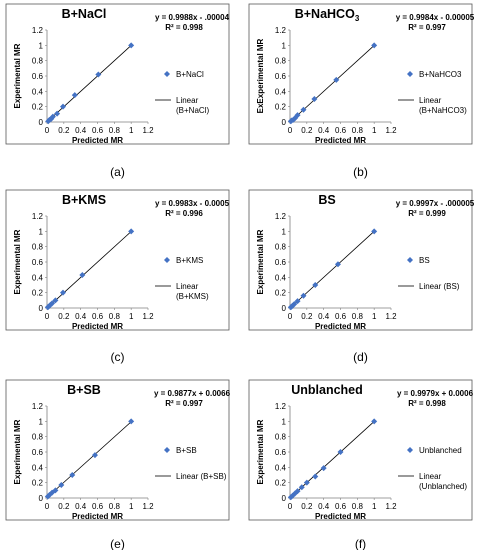 The image size is (478, 550). I want to click on y-tick-label: 0.6, so click(38, 262).